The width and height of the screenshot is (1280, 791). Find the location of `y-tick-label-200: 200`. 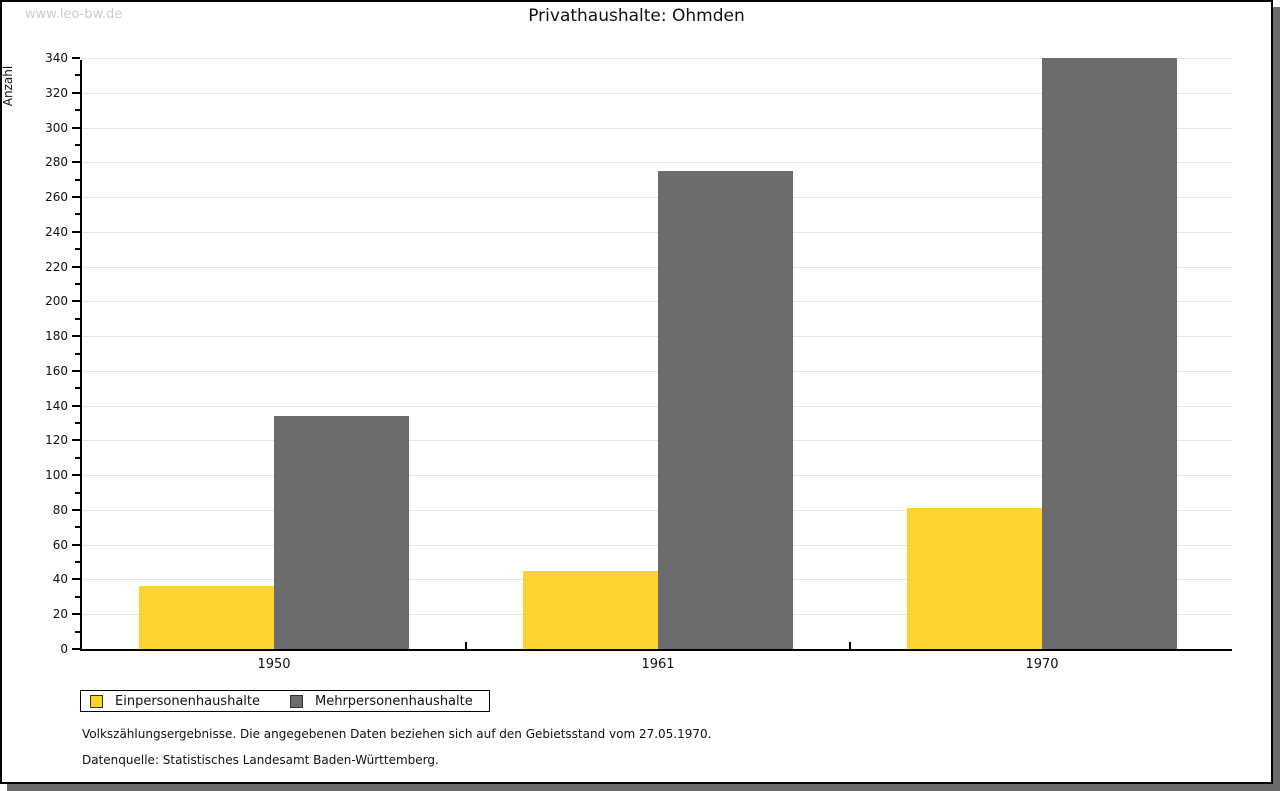

y-tick-label-200: 200 is located at coordinates (56, 301).